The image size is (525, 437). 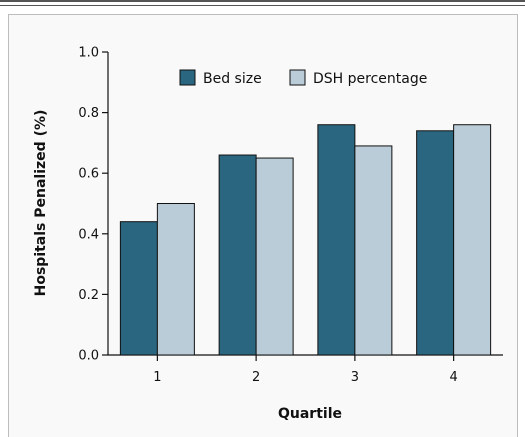 What do you see at coordinates (310, 414) in the screenshot?
I see `x-axis-title: Quartile` at bounding box center [310, 414].